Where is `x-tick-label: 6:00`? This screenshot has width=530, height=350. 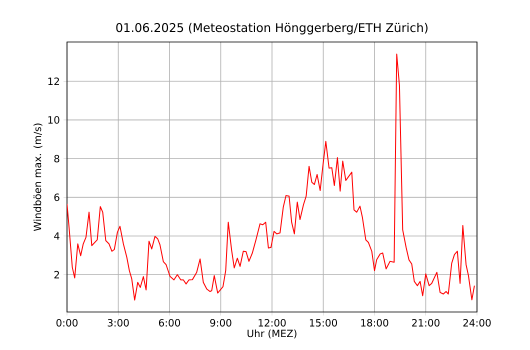
x-tick-label: 6:00 is located at coordinates (169, 323).